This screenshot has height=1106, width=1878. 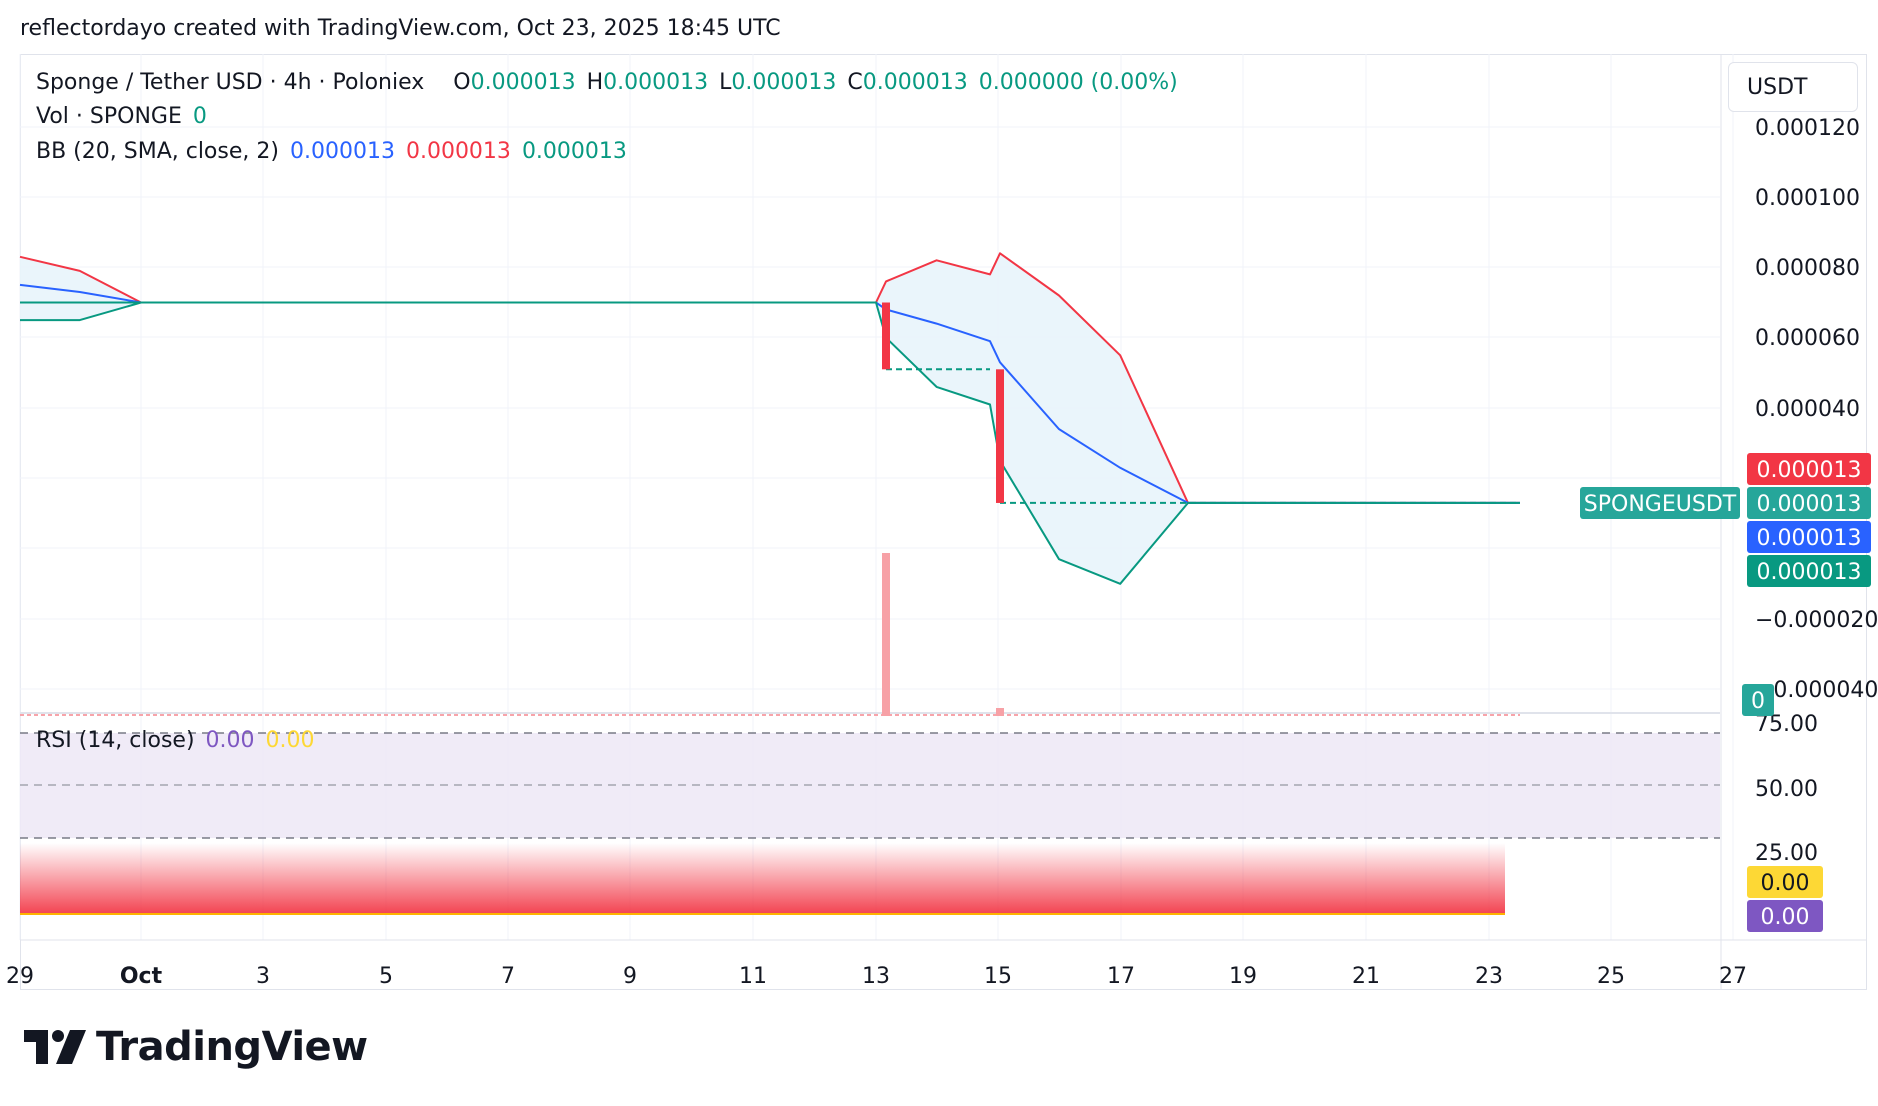 I want to click on price-tick-label: 0.000060, so click(x=1807, y=338).